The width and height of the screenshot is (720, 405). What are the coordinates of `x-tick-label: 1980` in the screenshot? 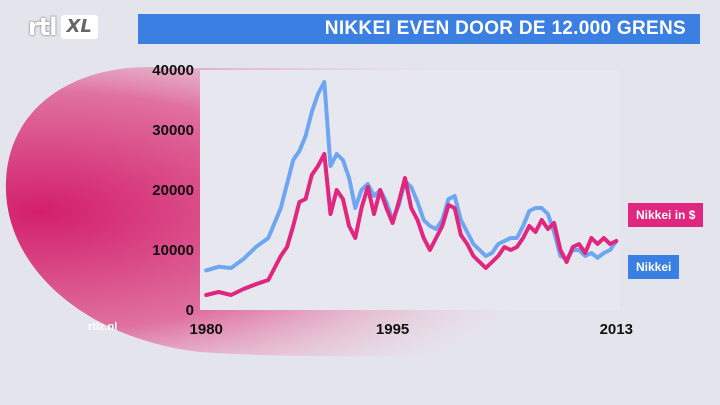 It's located at (206, 329).